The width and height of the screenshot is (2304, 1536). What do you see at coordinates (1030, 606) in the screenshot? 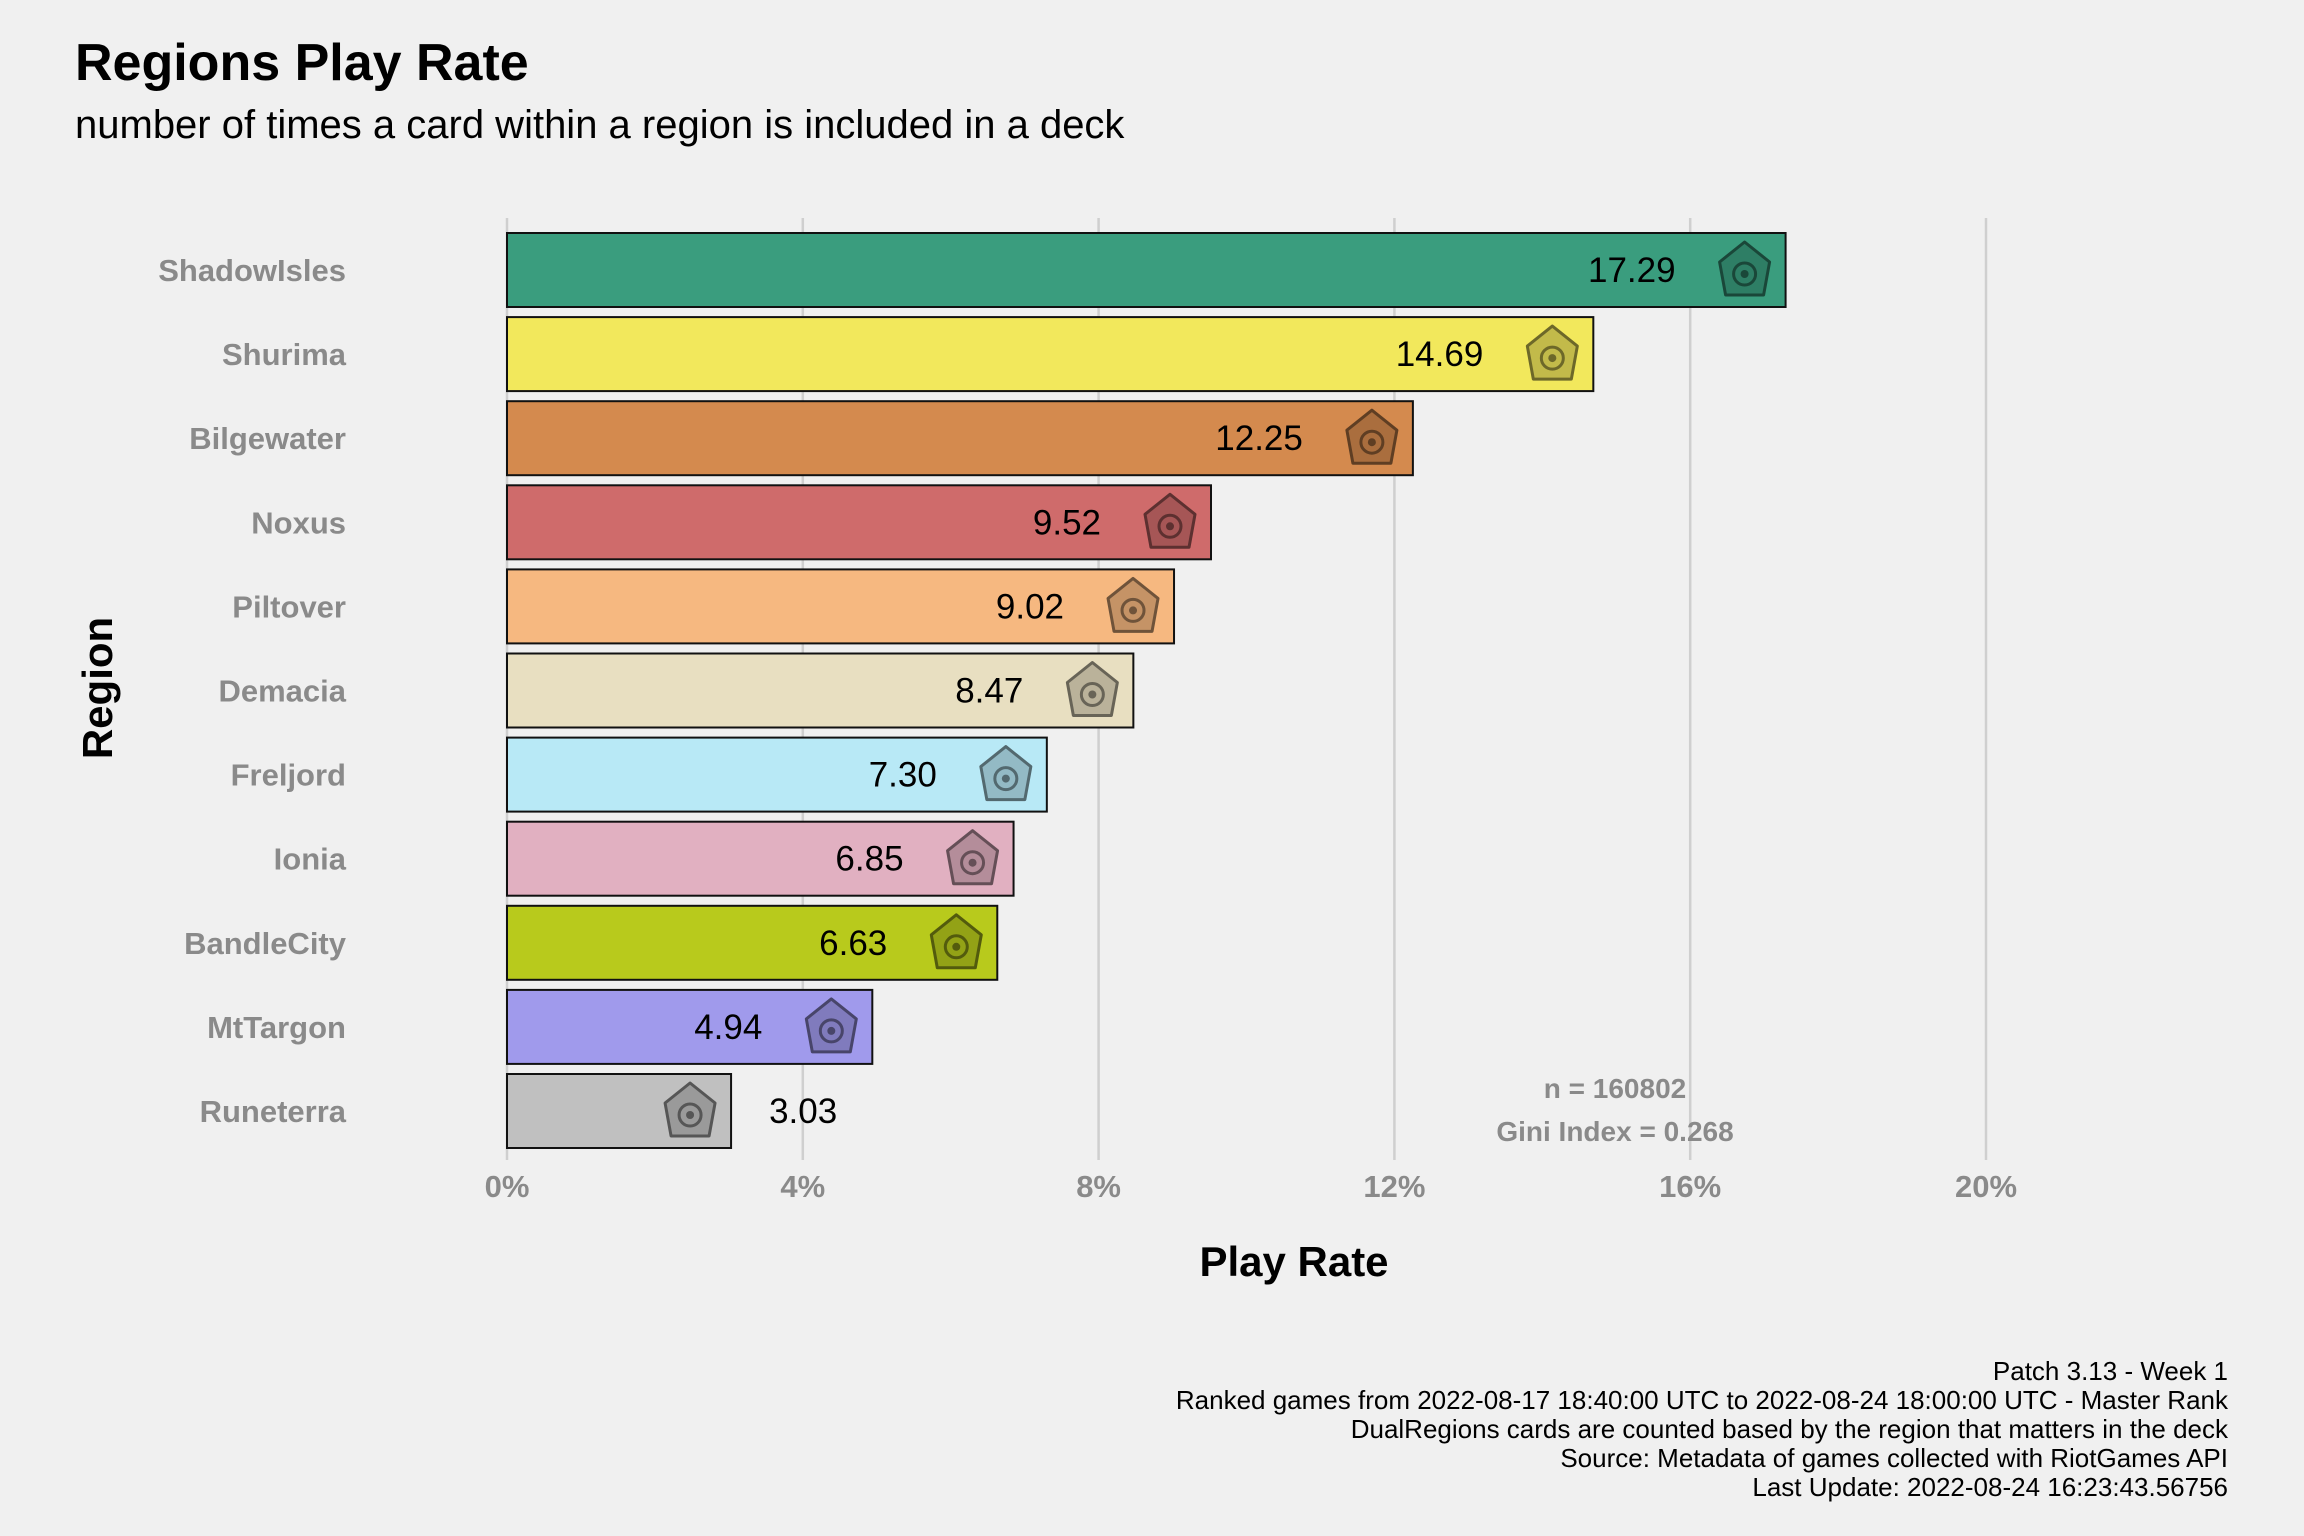
I see `bar-value-label: 9.02` at bounding box center [1030, 606].